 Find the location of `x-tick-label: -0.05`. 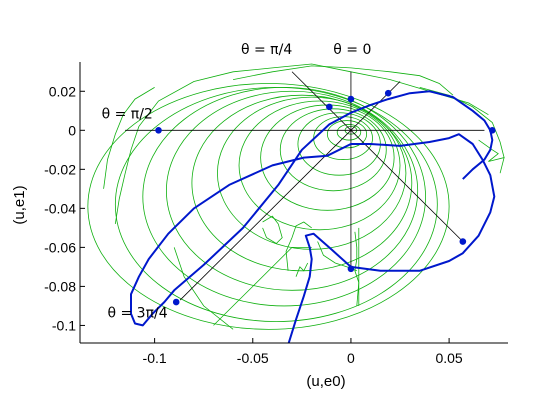

x-tick-label: -0.05 is located at coordinates (253, 358).